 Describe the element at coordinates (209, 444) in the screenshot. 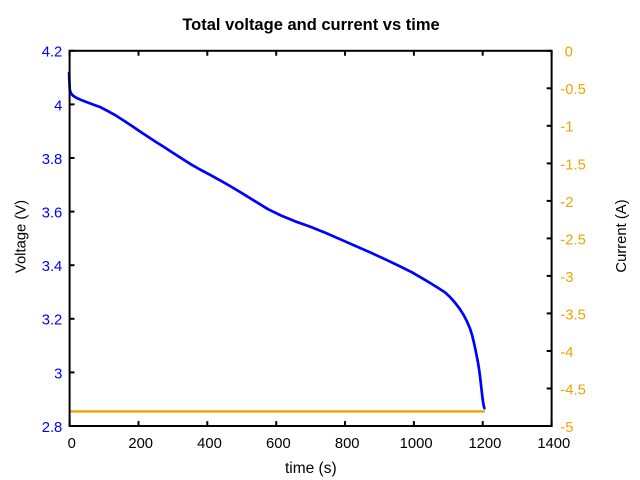

I see `svg-text: 400` at that location.